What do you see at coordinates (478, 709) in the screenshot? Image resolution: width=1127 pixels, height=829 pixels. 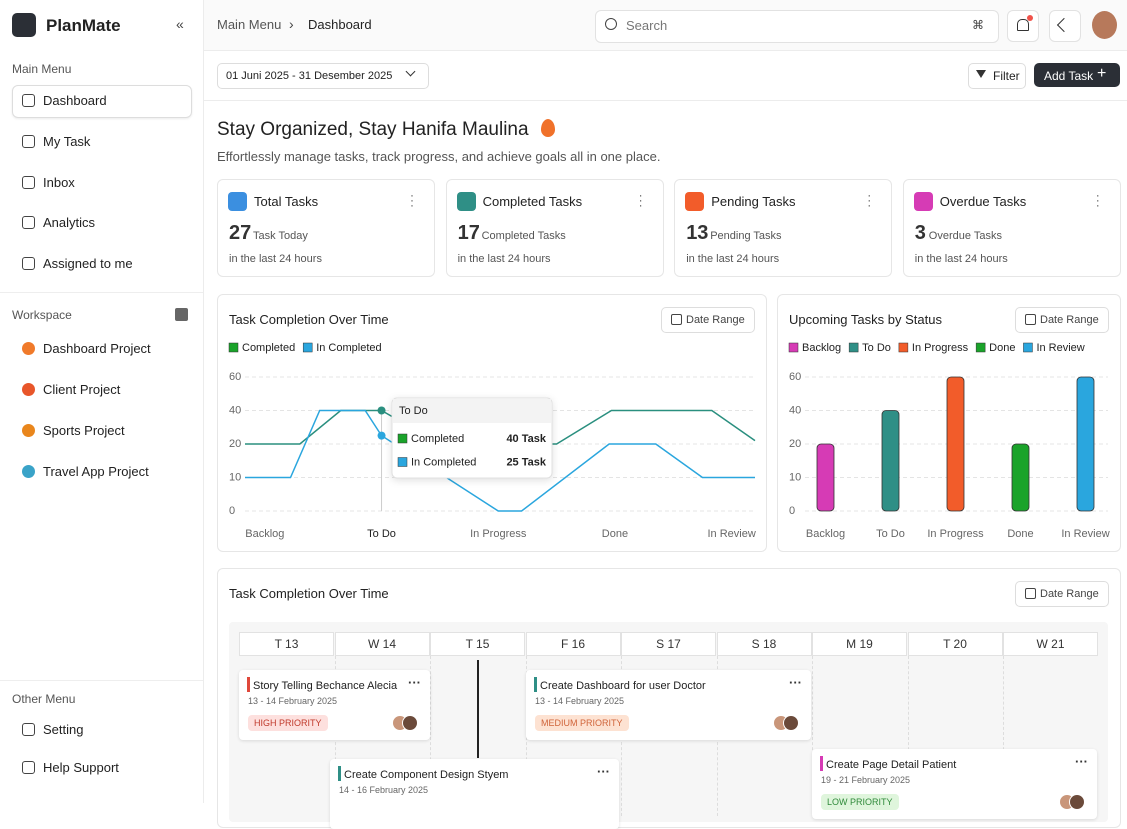 I see `today-marker` at bounding box center [478, 709].